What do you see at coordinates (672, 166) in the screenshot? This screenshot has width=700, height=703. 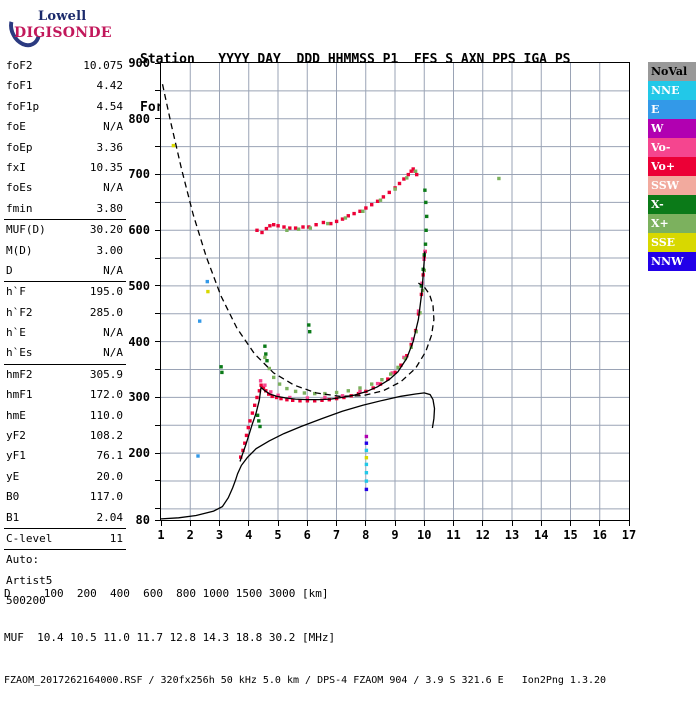 I see `legend-item-vo: Vo+` at bounding box center [672, 166].